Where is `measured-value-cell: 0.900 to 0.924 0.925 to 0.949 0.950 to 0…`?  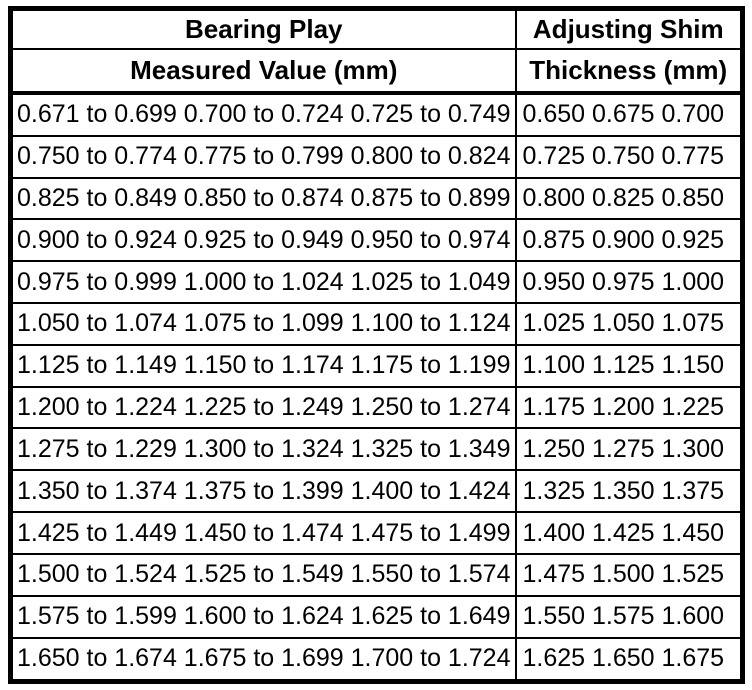 measured-value-cell: 0.900 to 0.924 0.925 to 0.949 0.950 to 0… is located at coordinates (263, 241).